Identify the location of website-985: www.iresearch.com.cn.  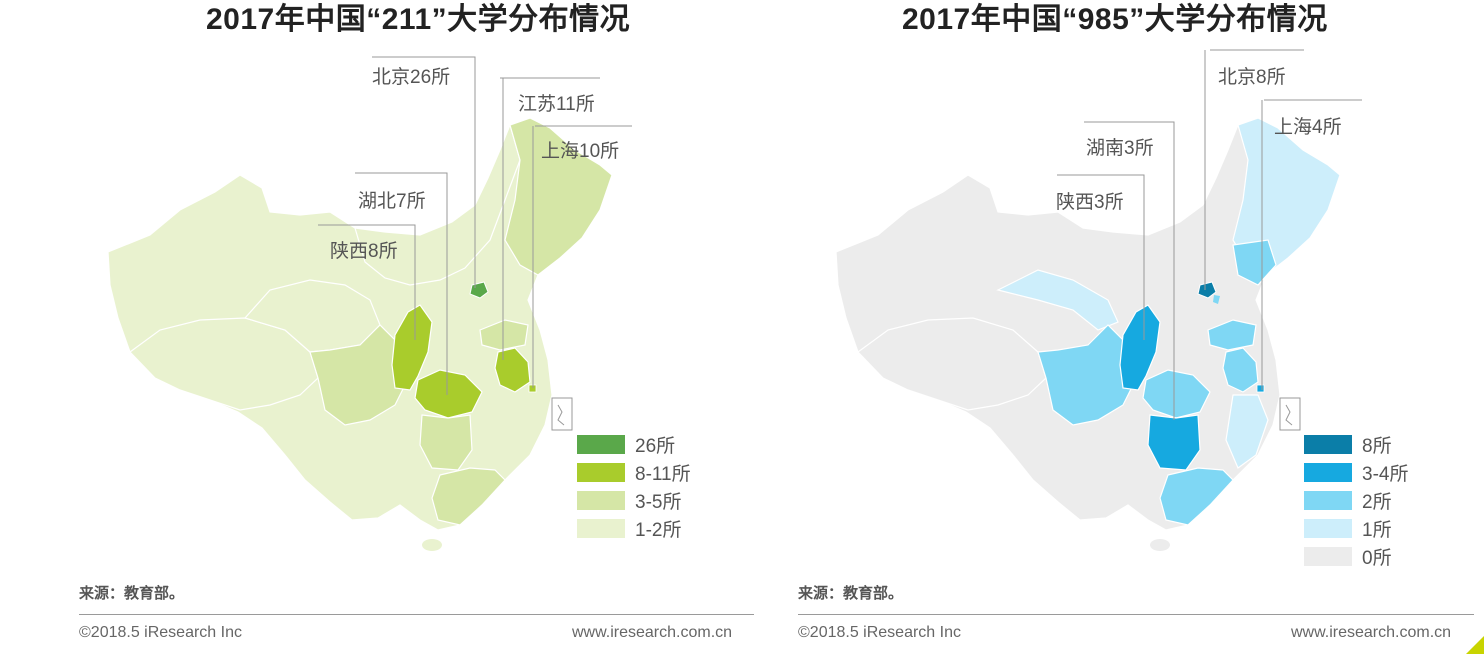
(1371, 632).